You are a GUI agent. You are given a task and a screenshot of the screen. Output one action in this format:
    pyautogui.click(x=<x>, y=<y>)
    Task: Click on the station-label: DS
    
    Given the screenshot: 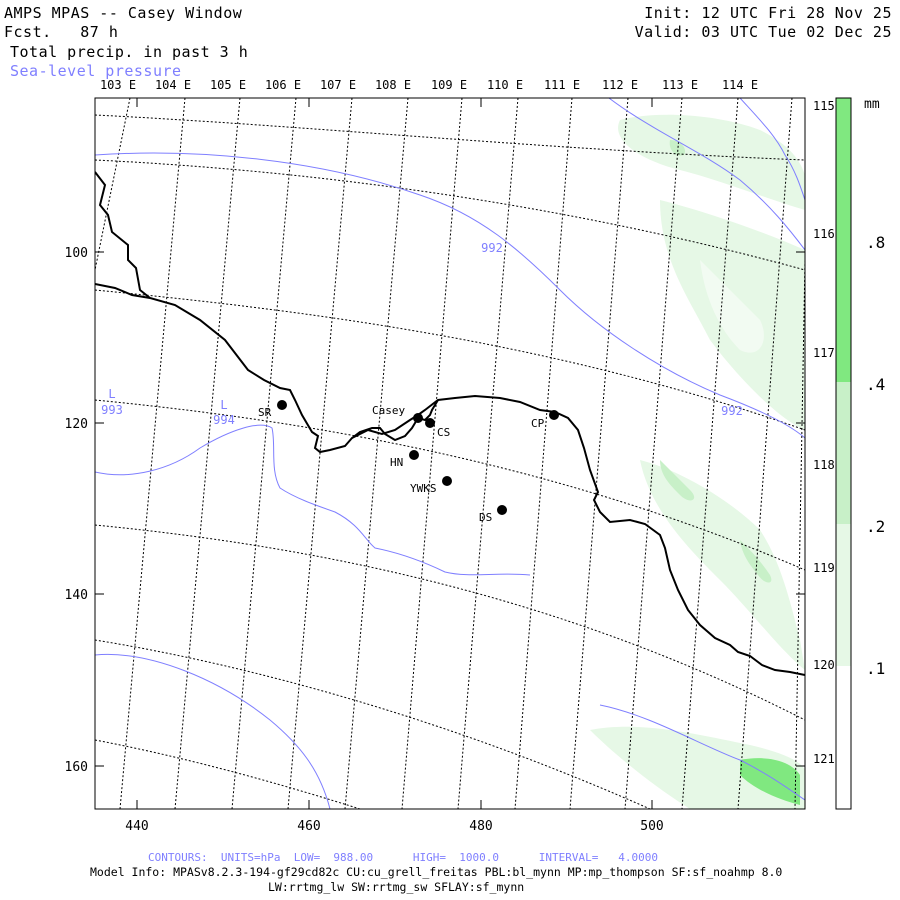 What is the action you would take?
    pyautogui.click(x=485, y=517)
    